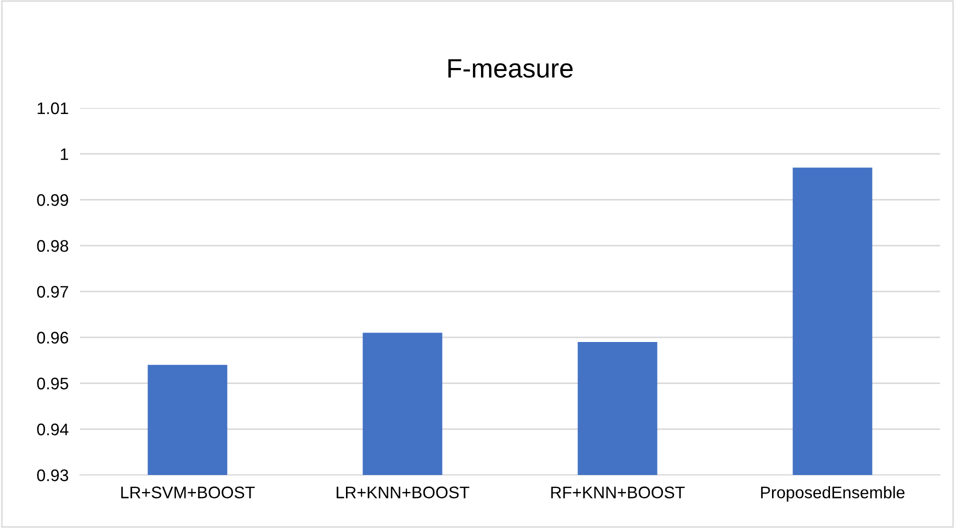 This screenshot has width=955, height=528. What do you see at coordinates (64, 154) in the screenshot?
I see `y-tick-label: 1` at bounding box center [64, 154].